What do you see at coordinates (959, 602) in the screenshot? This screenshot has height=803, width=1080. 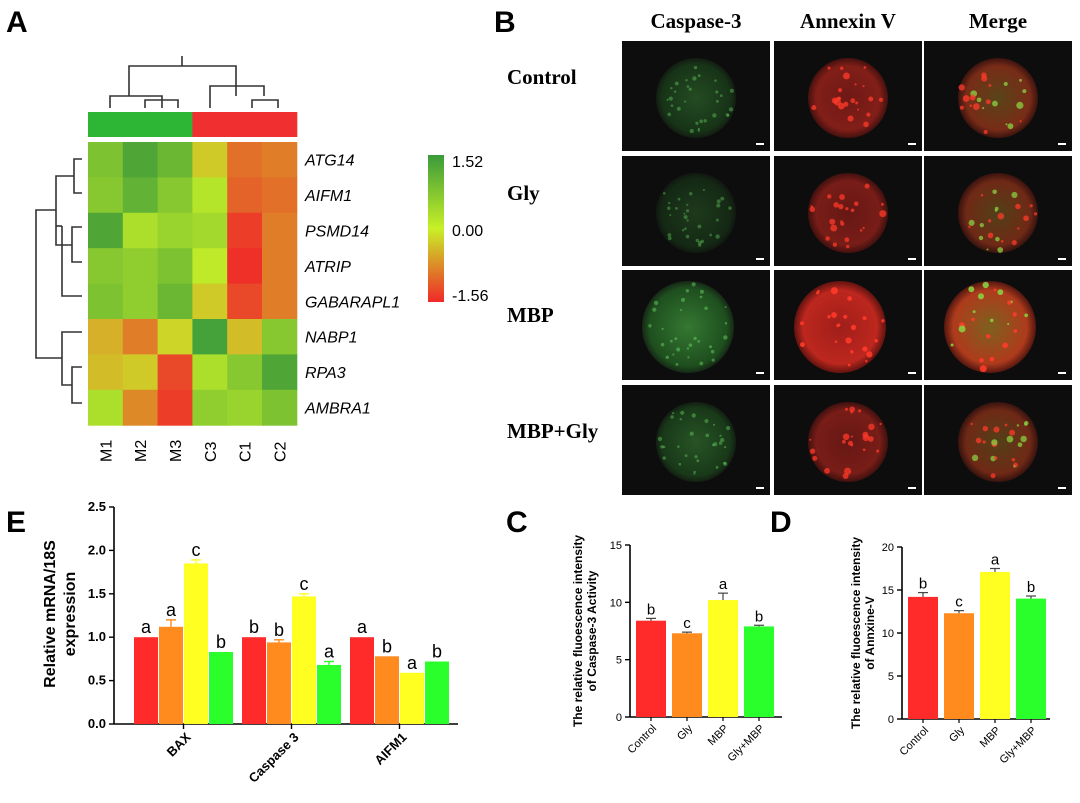 I see `significance-letter: c` at bounding box center [959, 602].